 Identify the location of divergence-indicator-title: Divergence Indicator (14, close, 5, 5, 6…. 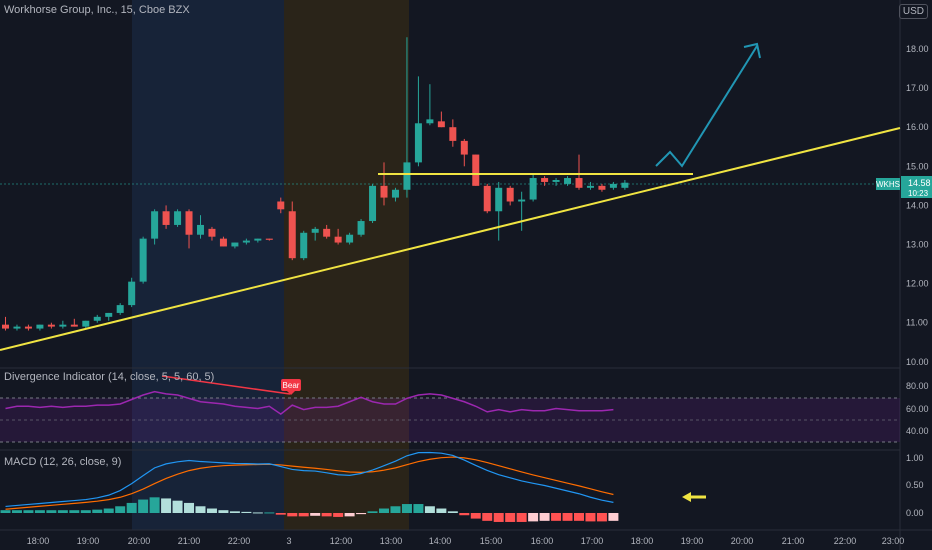
(109, 377).